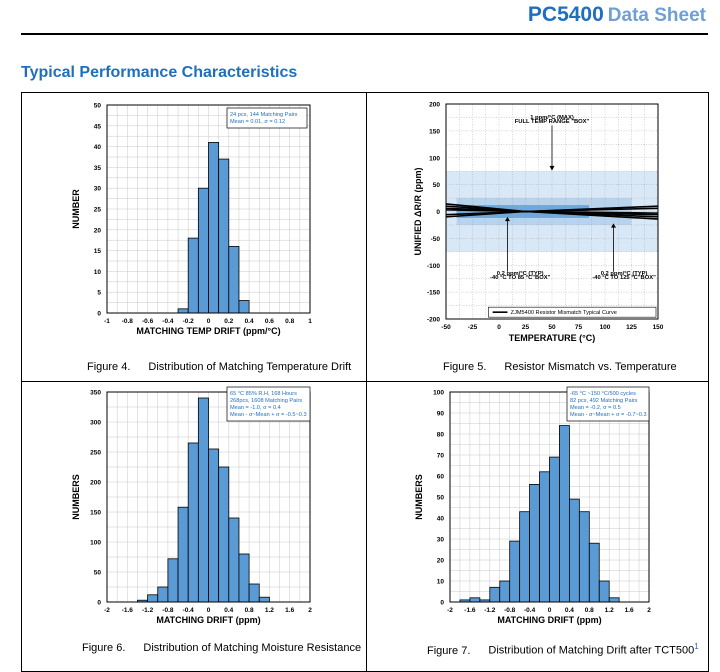 This screenshot has height=672, width=720. What do you see at coordinates (269, 321) in the screenshot?
I see `x-tick-label: 0.6` at bounding box center [269, 321].